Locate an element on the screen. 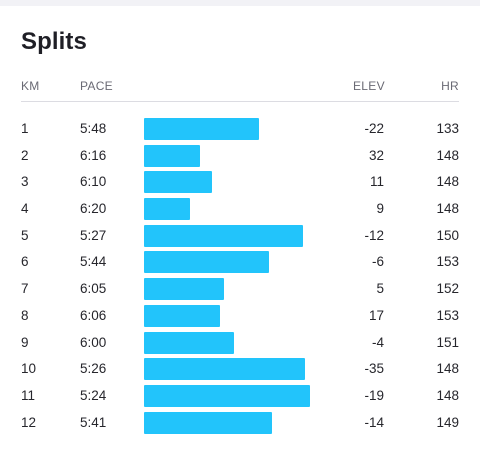 The image size is (480, 463). column-header-elev: ELEV is located at coordinates (369, 86).